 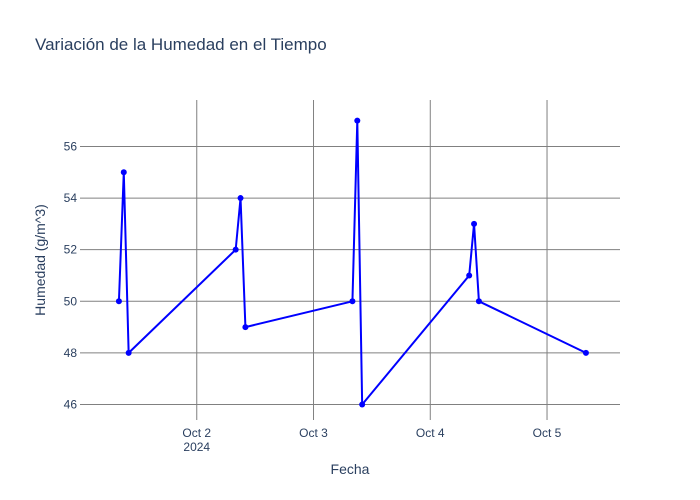 I want to click on y-tick-label: 52, so click(x=71, y=250).